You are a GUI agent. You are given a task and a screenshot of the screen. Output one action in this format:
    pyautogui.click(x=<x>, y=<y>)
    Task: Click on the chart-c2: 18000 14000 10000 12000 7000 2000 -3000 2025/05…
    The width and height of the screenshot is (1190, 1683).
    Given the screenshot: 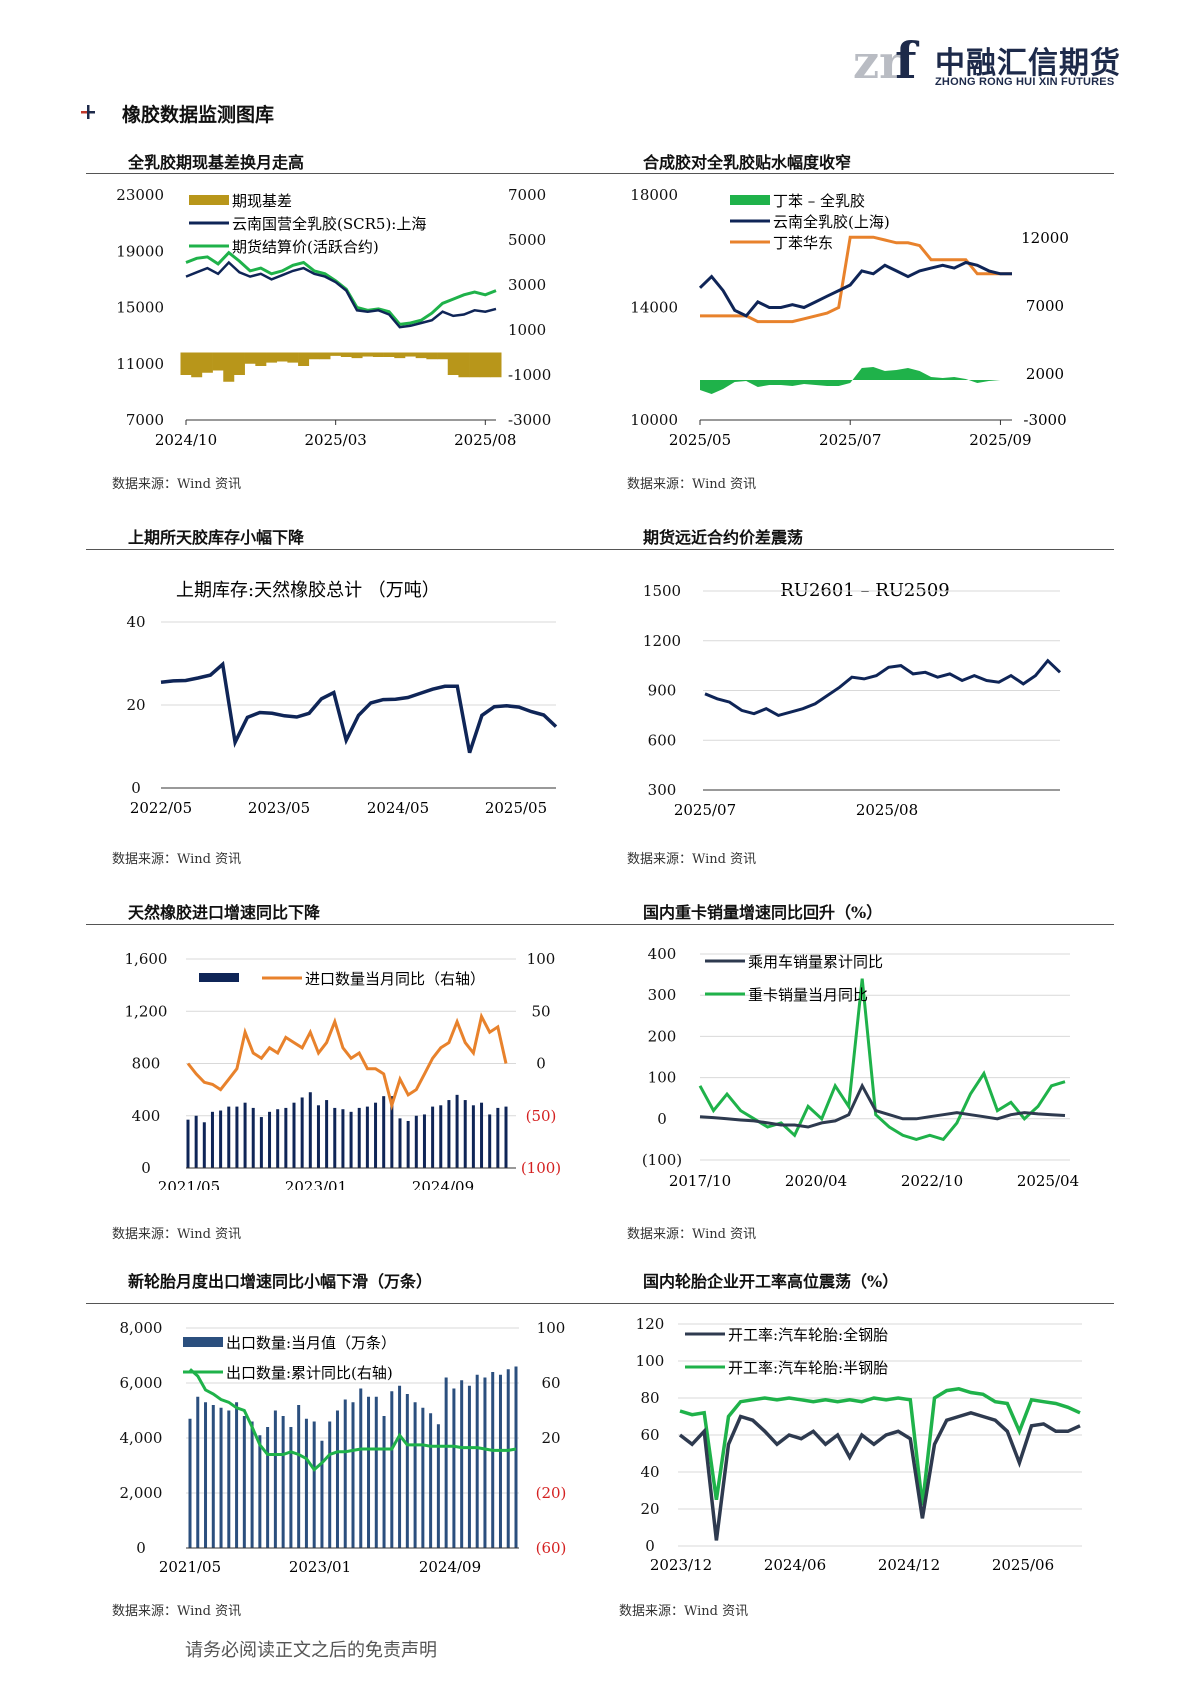 What is the action you would take?
    pyautogui.click(x=849, y=317)
    